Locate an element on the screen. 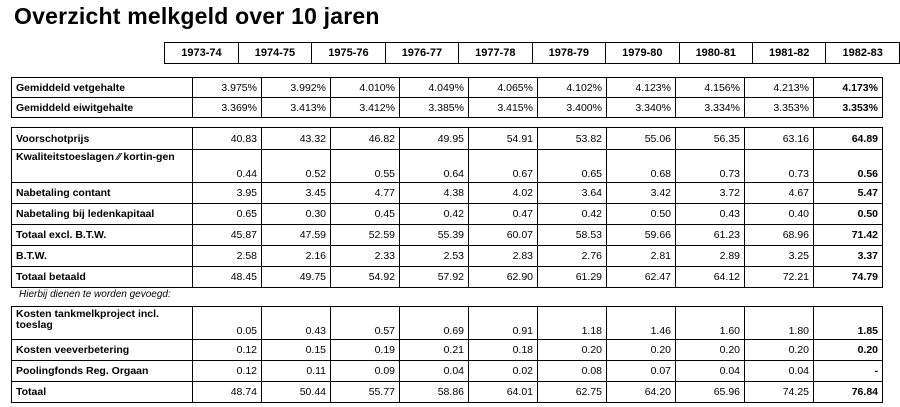 Image resolution: width=900 pixels, height=407 pixels. table-cell: 0.21 is located at coordinates (434, 350).